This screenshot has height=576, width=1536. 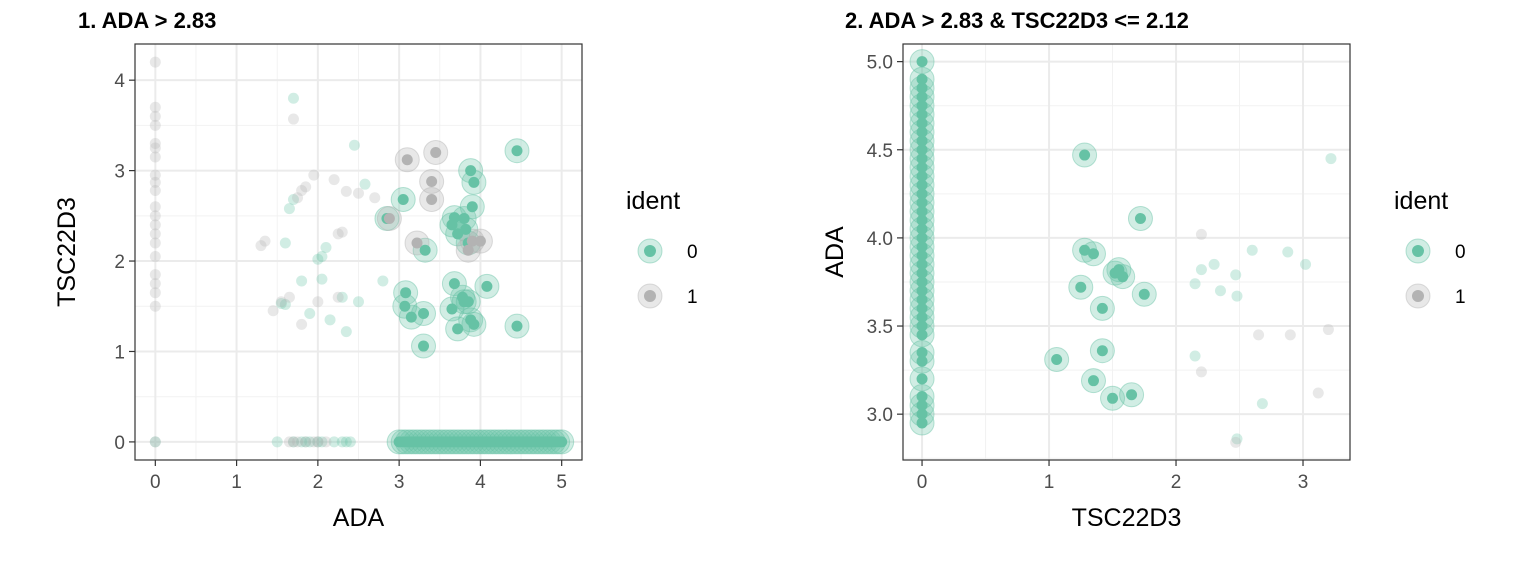 What do you see at coordinates (1049, 482) in the screenshot?
I see `panel-2-x-tick-label: 1` at bounding box center [1049, 482].